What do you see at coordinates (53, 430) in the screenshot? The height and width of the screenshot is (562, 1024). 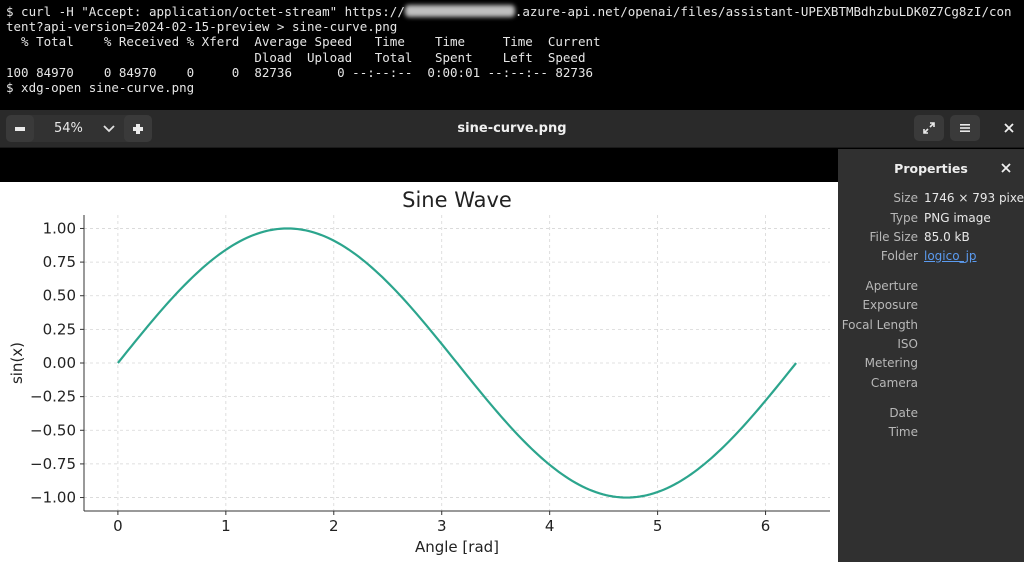 I see `y-tick-label: −0.50` at bounding box center [53, 430].